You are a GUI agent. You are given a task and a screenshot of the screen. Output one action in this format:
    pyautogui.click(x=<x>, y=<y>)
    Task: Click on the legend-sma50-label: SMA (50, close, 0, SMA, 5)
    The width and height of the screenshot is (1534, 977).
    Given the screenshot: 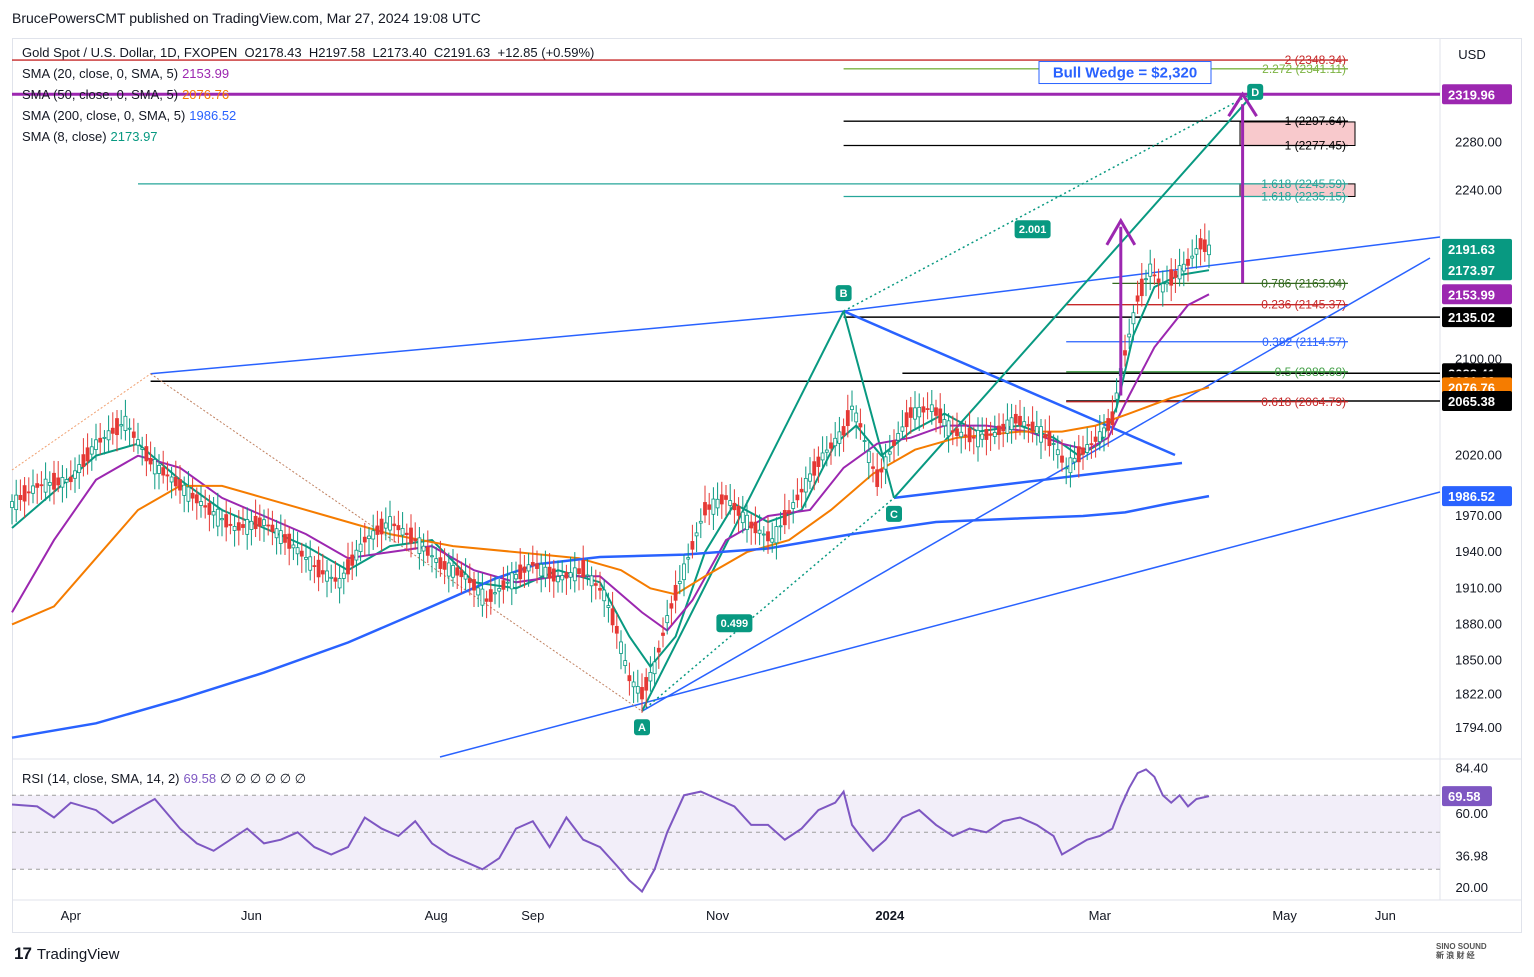 What is the action you would take?
    pyautogui.click(x=100, y=94)
    